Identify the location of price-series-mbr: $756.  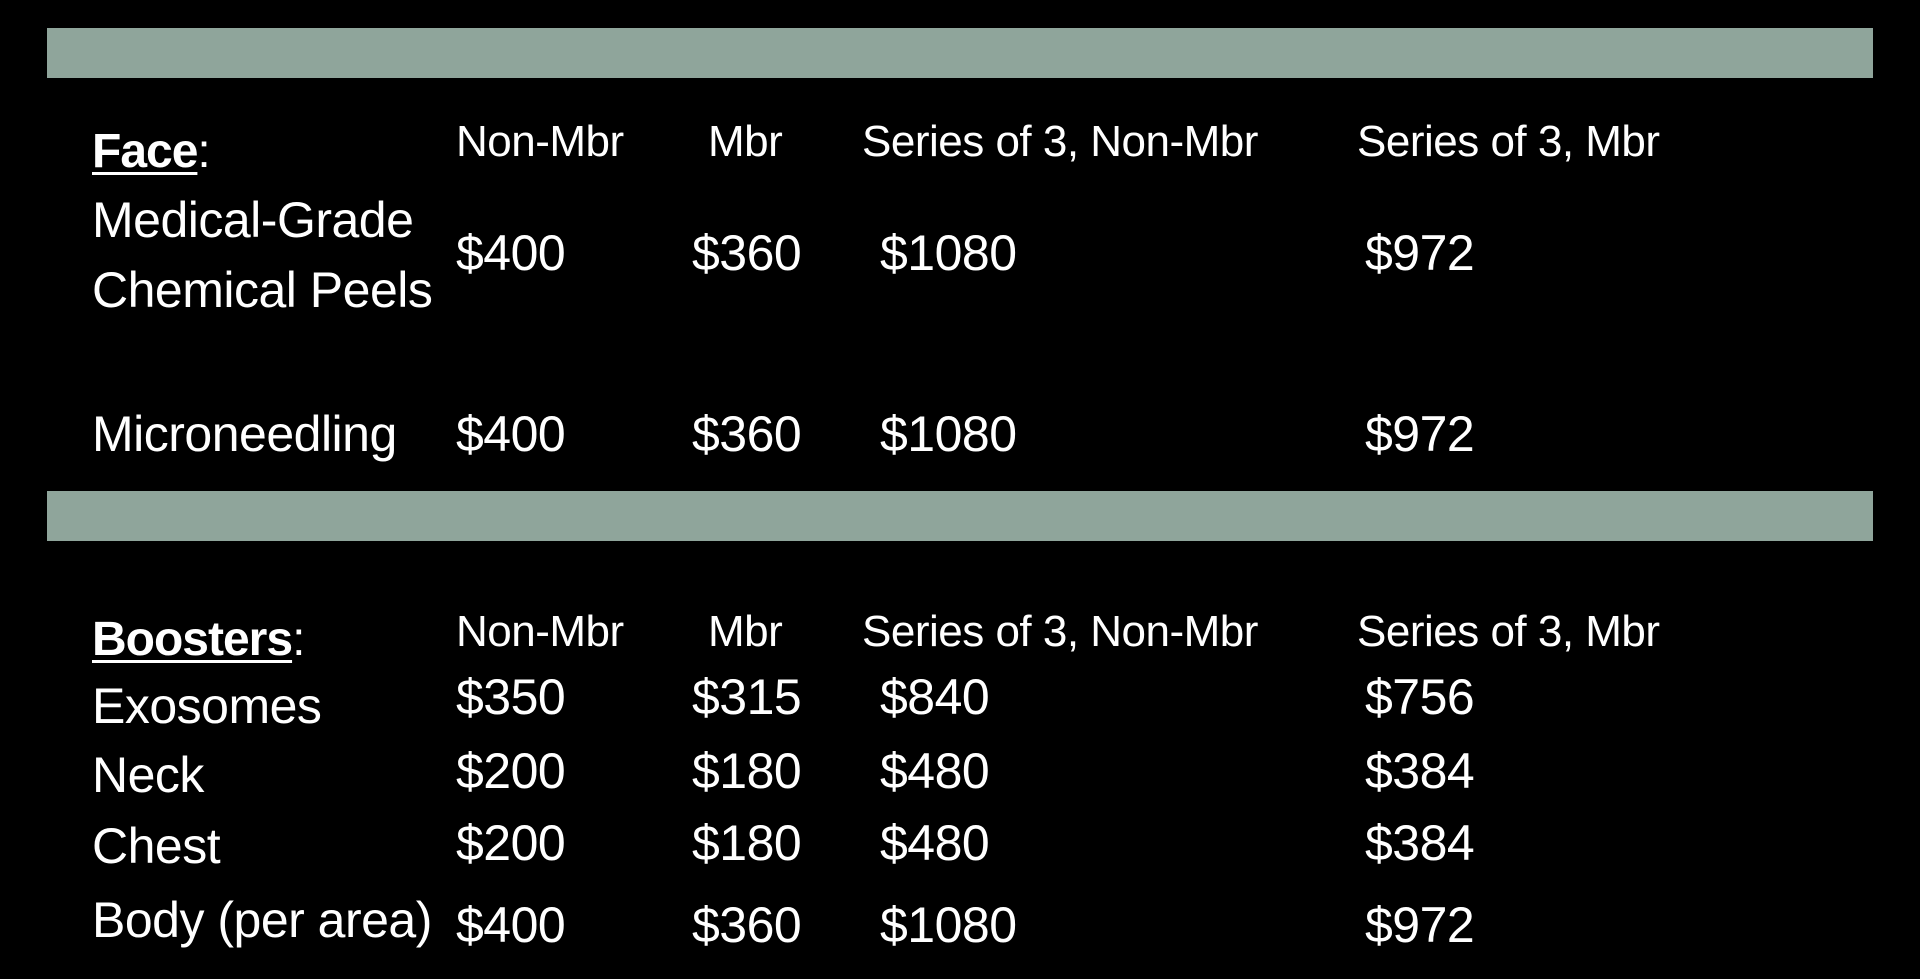
(1420, 697).